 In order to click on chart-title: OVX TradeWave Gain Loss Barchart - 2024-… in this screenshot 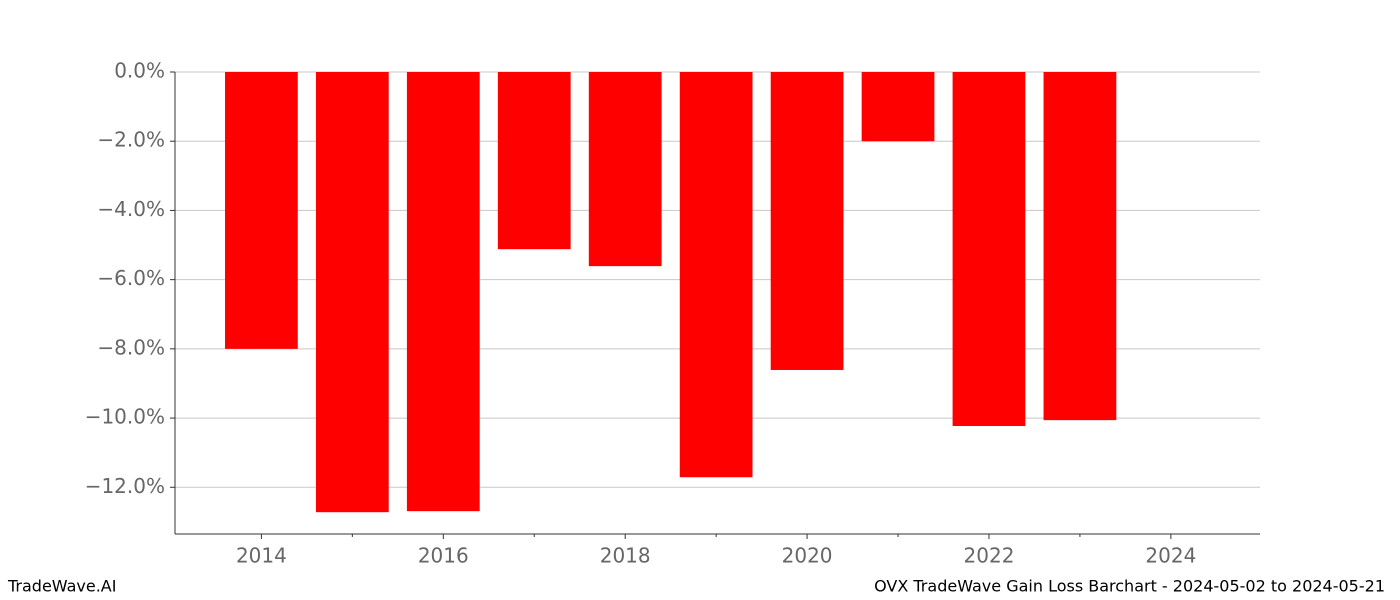, I will do `click(1129, 586)`.